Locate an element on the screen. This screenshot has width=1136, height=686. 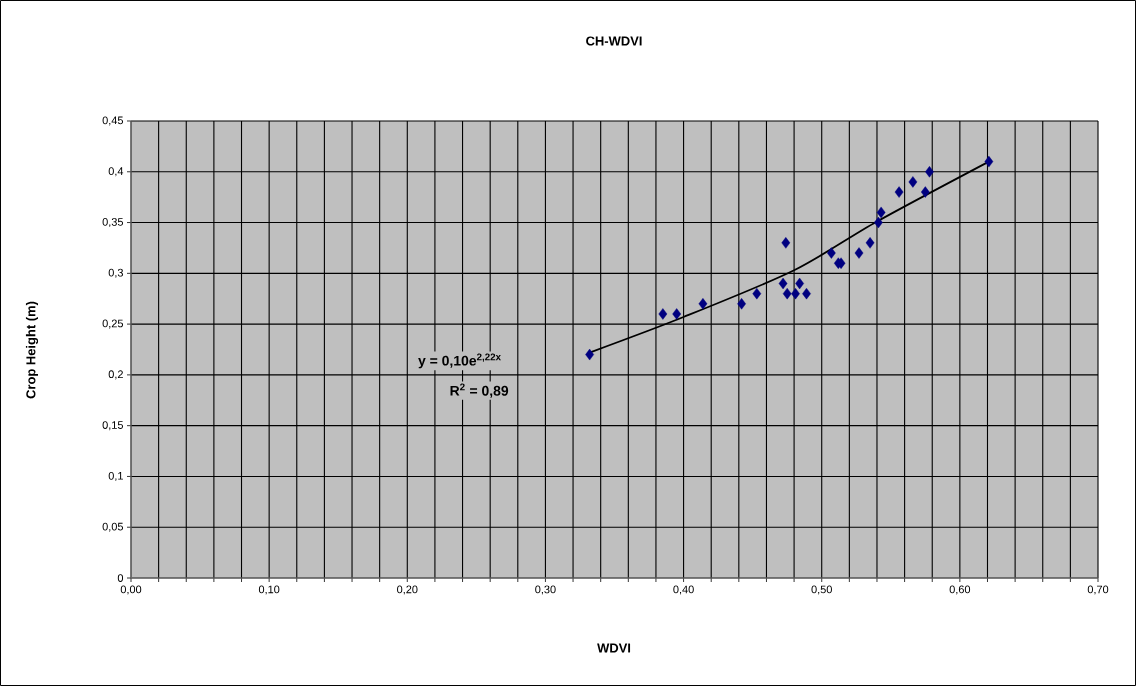
y-tick-label: 0,45 is located at coordinates (113, 121).